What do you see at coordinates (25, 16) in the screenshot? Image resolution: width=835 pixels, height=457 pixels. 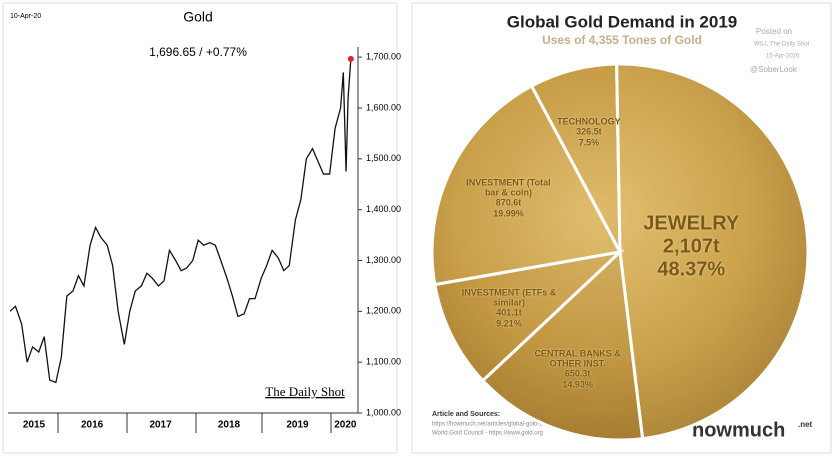 I see `date-label: 10-Apr-20` at bounding box center [25, 16].